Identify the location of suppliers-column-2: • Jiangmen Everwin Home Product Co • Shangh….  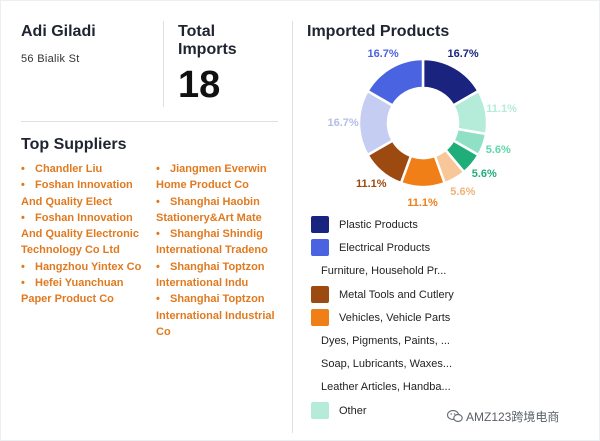
(220, 250).